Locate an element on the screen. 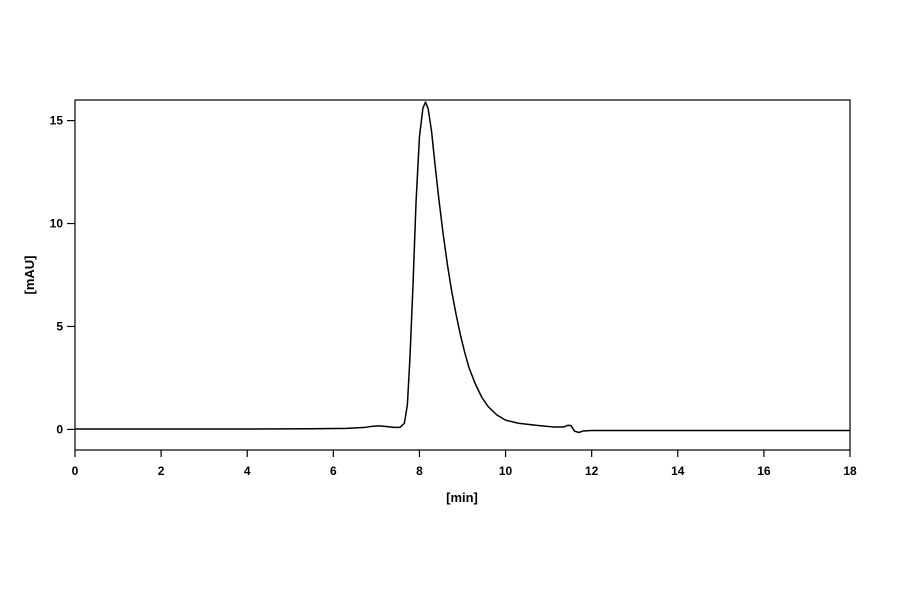 The image size is (900, 594). y-axis-label: [mAU] is located at coordinates (29, 275).